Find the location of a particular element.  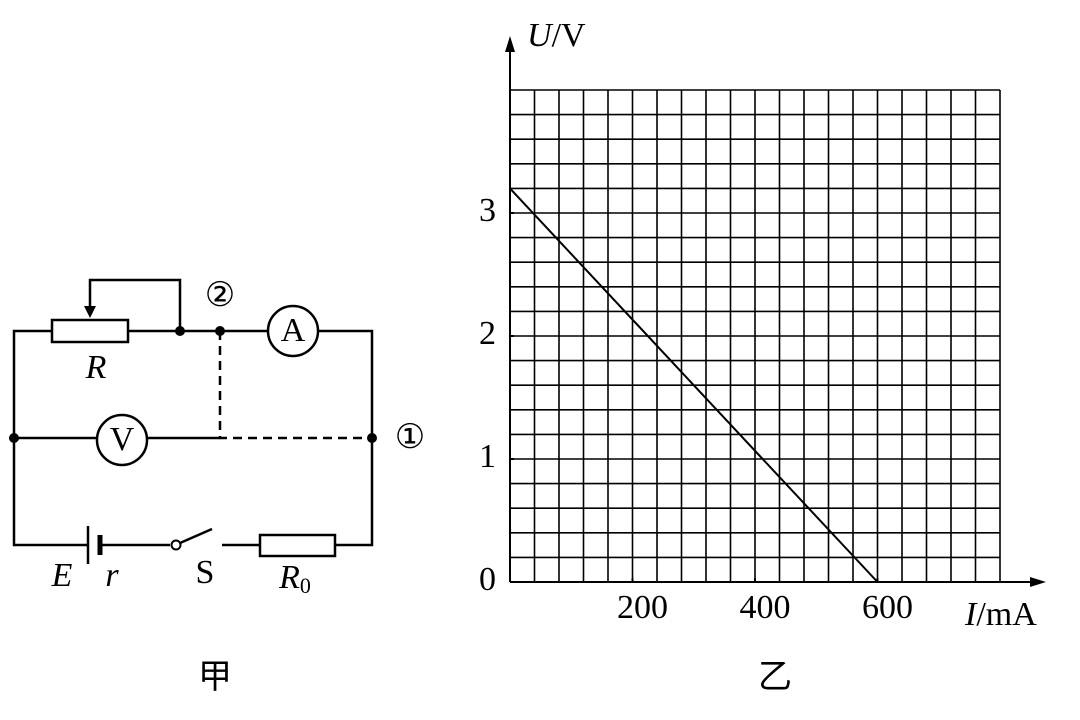

x-tick-label: 400 is located at coordinates (765, 607).